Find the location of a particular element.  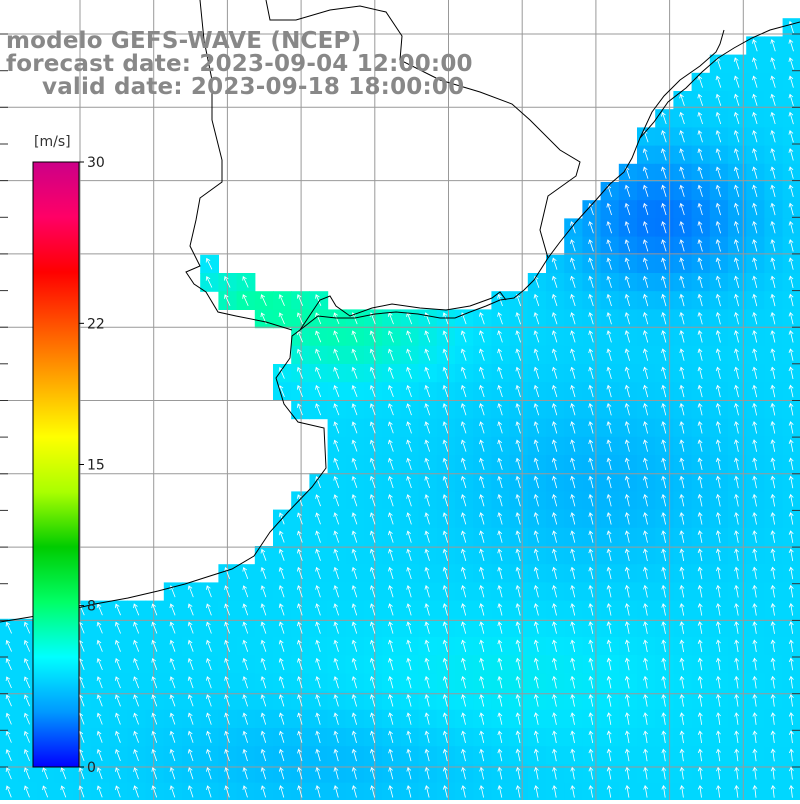

wind-cell is located at coordinates (791, 664).